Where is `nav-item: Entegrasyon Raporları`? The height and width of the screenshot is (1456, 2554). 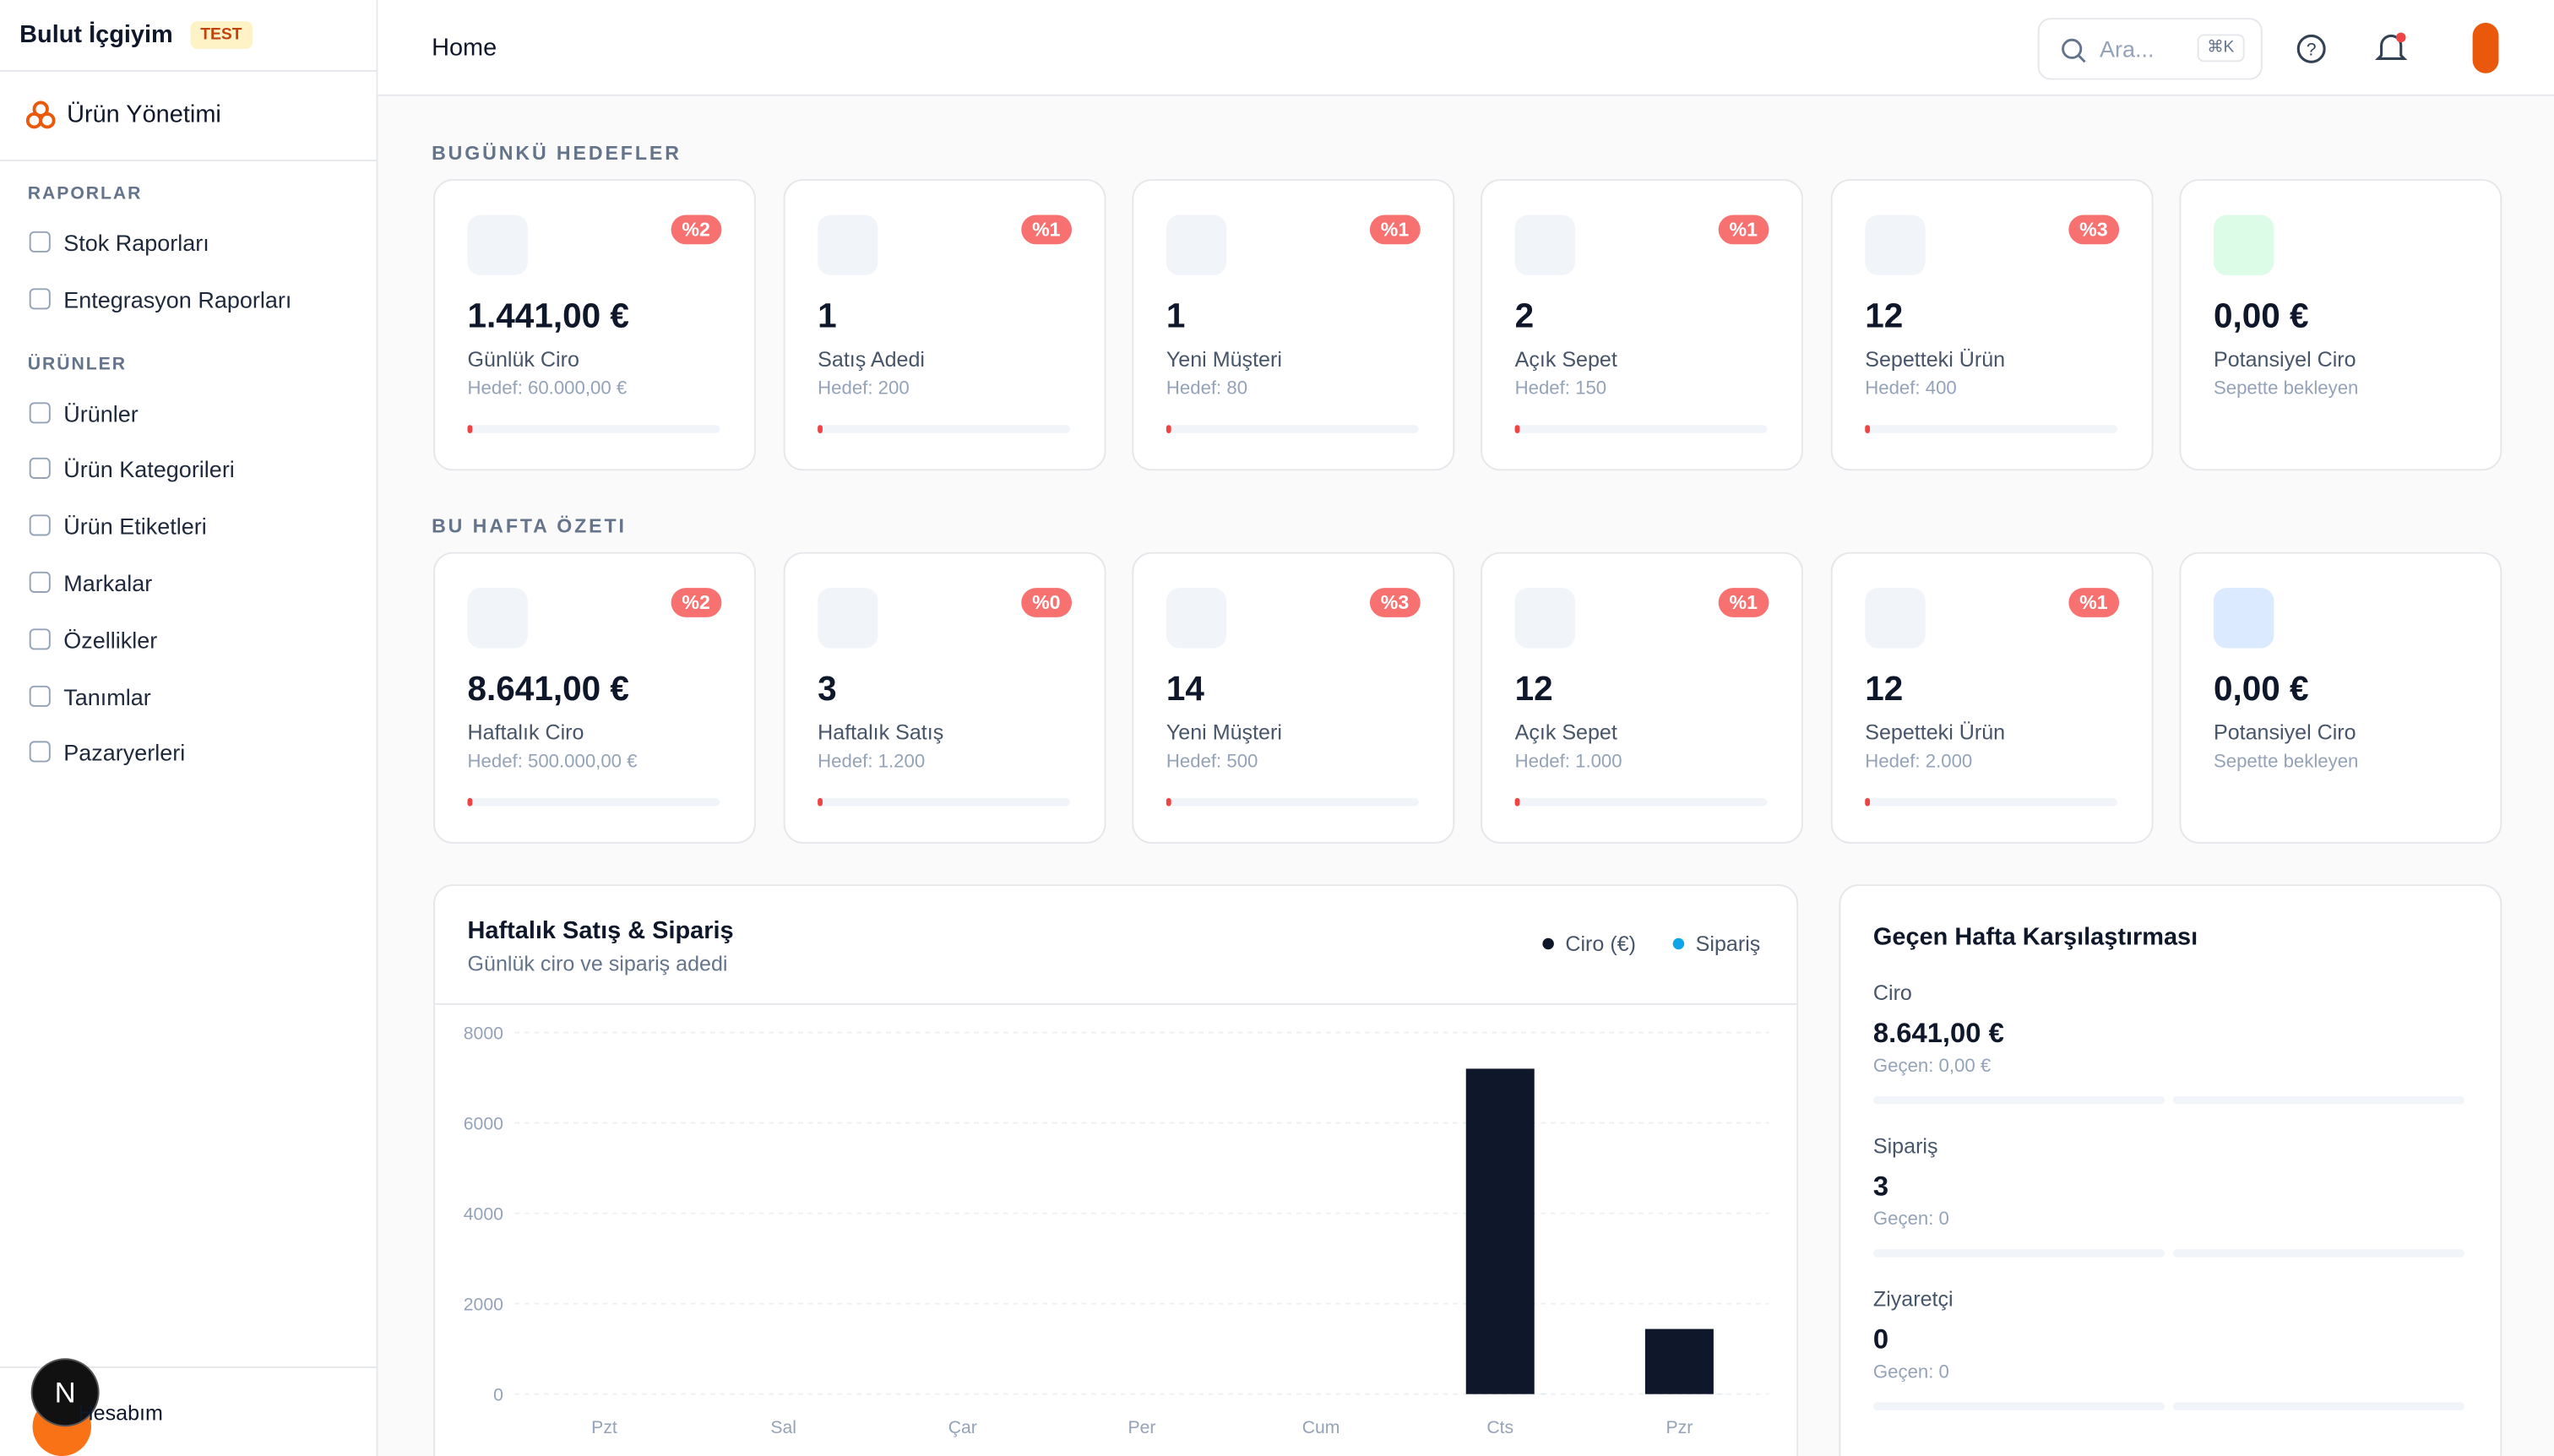 nav-item: Entegrasyon Raporları is located at coordinates (177, 299).